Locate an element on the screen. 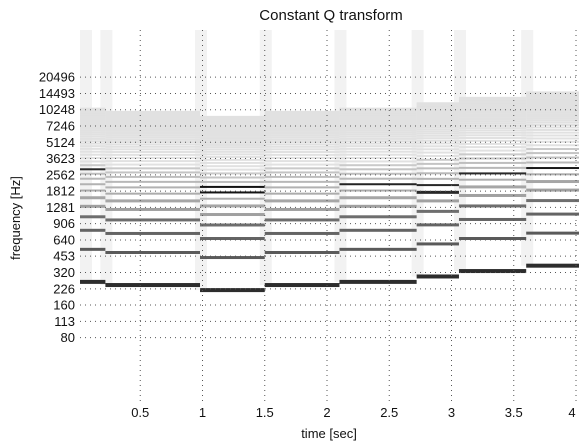 The image size is (579, 441). harmonic-band-note3-h32 is located at coordinates (232, 127).